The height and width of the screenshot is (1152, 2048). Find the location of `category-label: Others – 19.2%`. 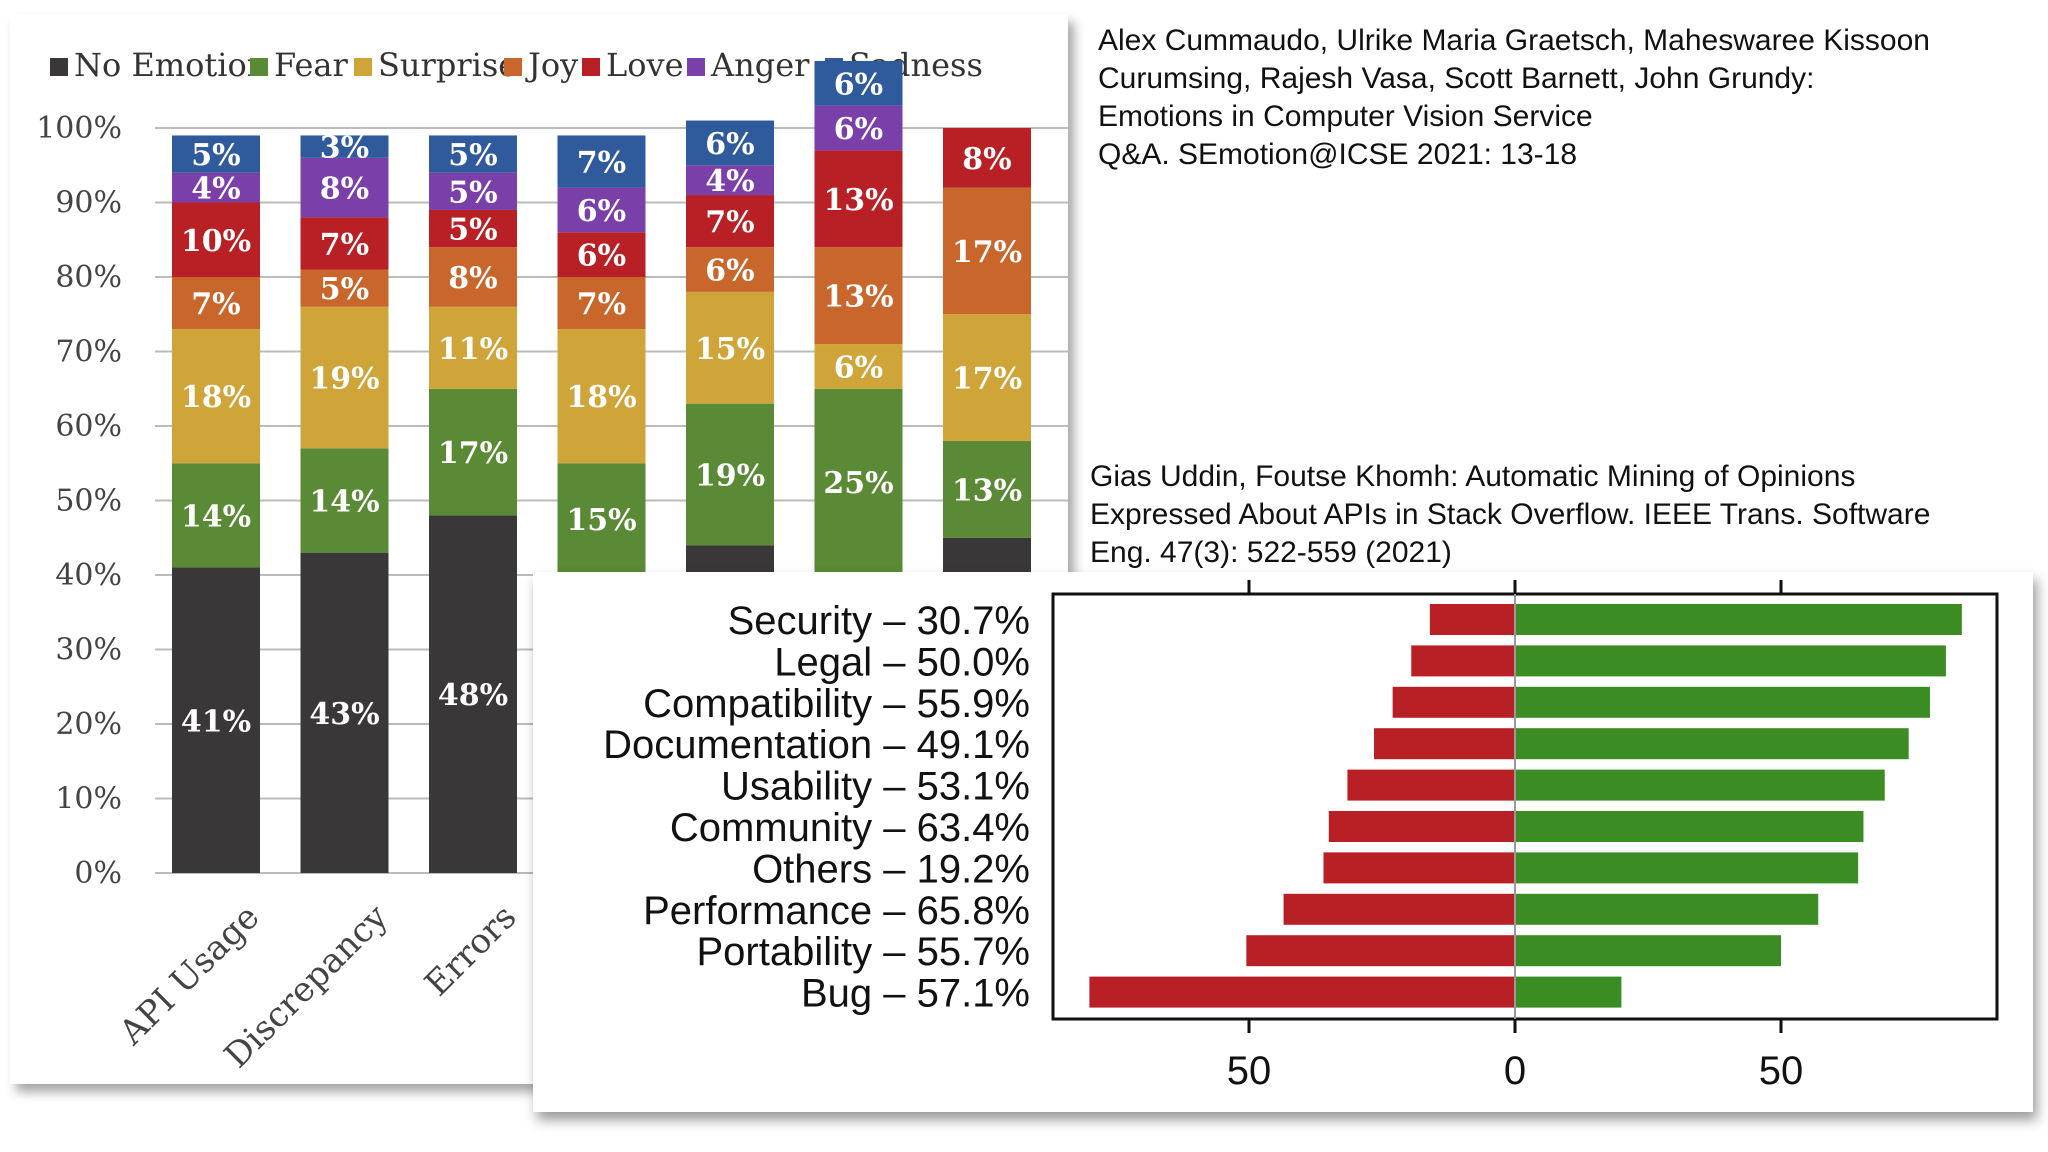

category-label: Others – 19.2% is located at coordinates (891, 869).